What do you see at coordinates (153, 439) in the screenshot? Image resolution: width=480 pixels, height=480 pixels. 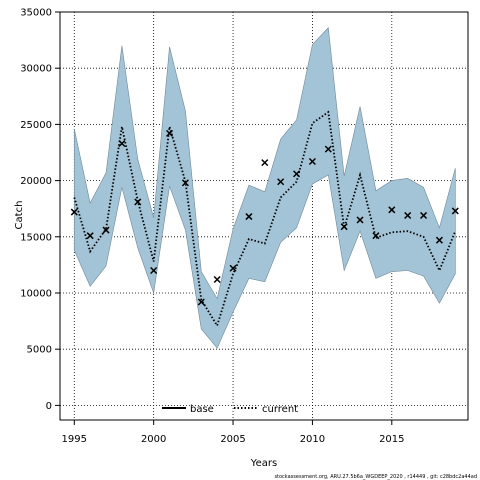 I see `x-tick-label: 2000` at bounding box center [153, 439].